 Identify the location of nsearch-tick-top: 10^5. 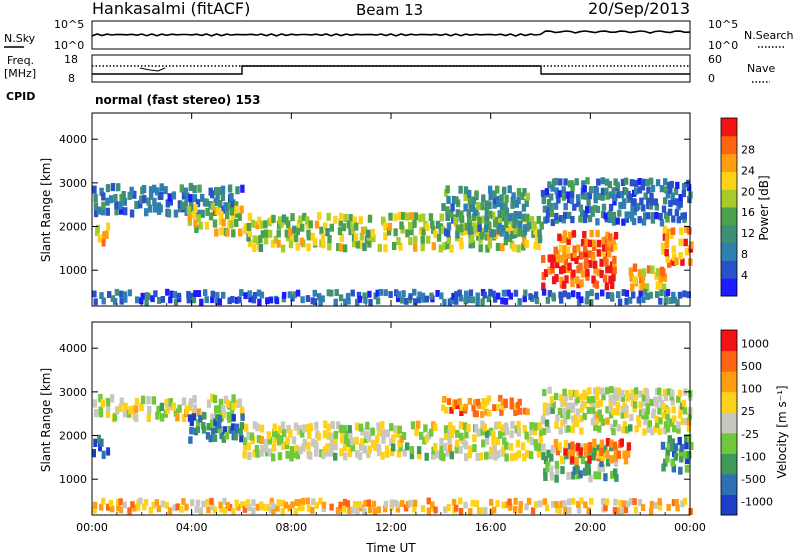
(723, 24).